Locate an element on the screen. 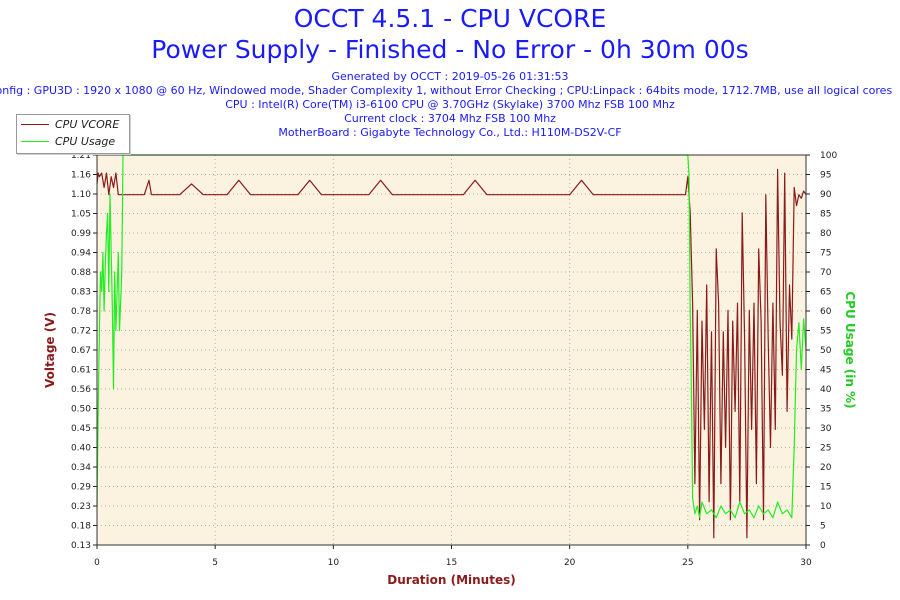 Image resolution: width=900 pixels, height=600 pixels. right-tick-label: 0 is located at coordinates (823, 546).